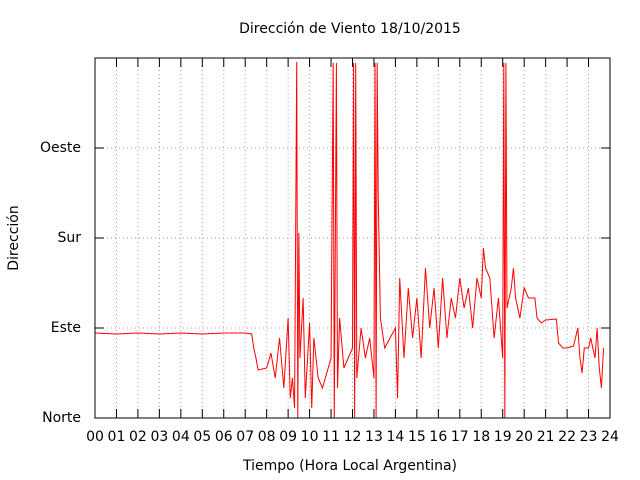  What do you see at coordinates (288, 437) in the screenshot?
I see `x-tick-label: 09` at bounding box center [288, 437].